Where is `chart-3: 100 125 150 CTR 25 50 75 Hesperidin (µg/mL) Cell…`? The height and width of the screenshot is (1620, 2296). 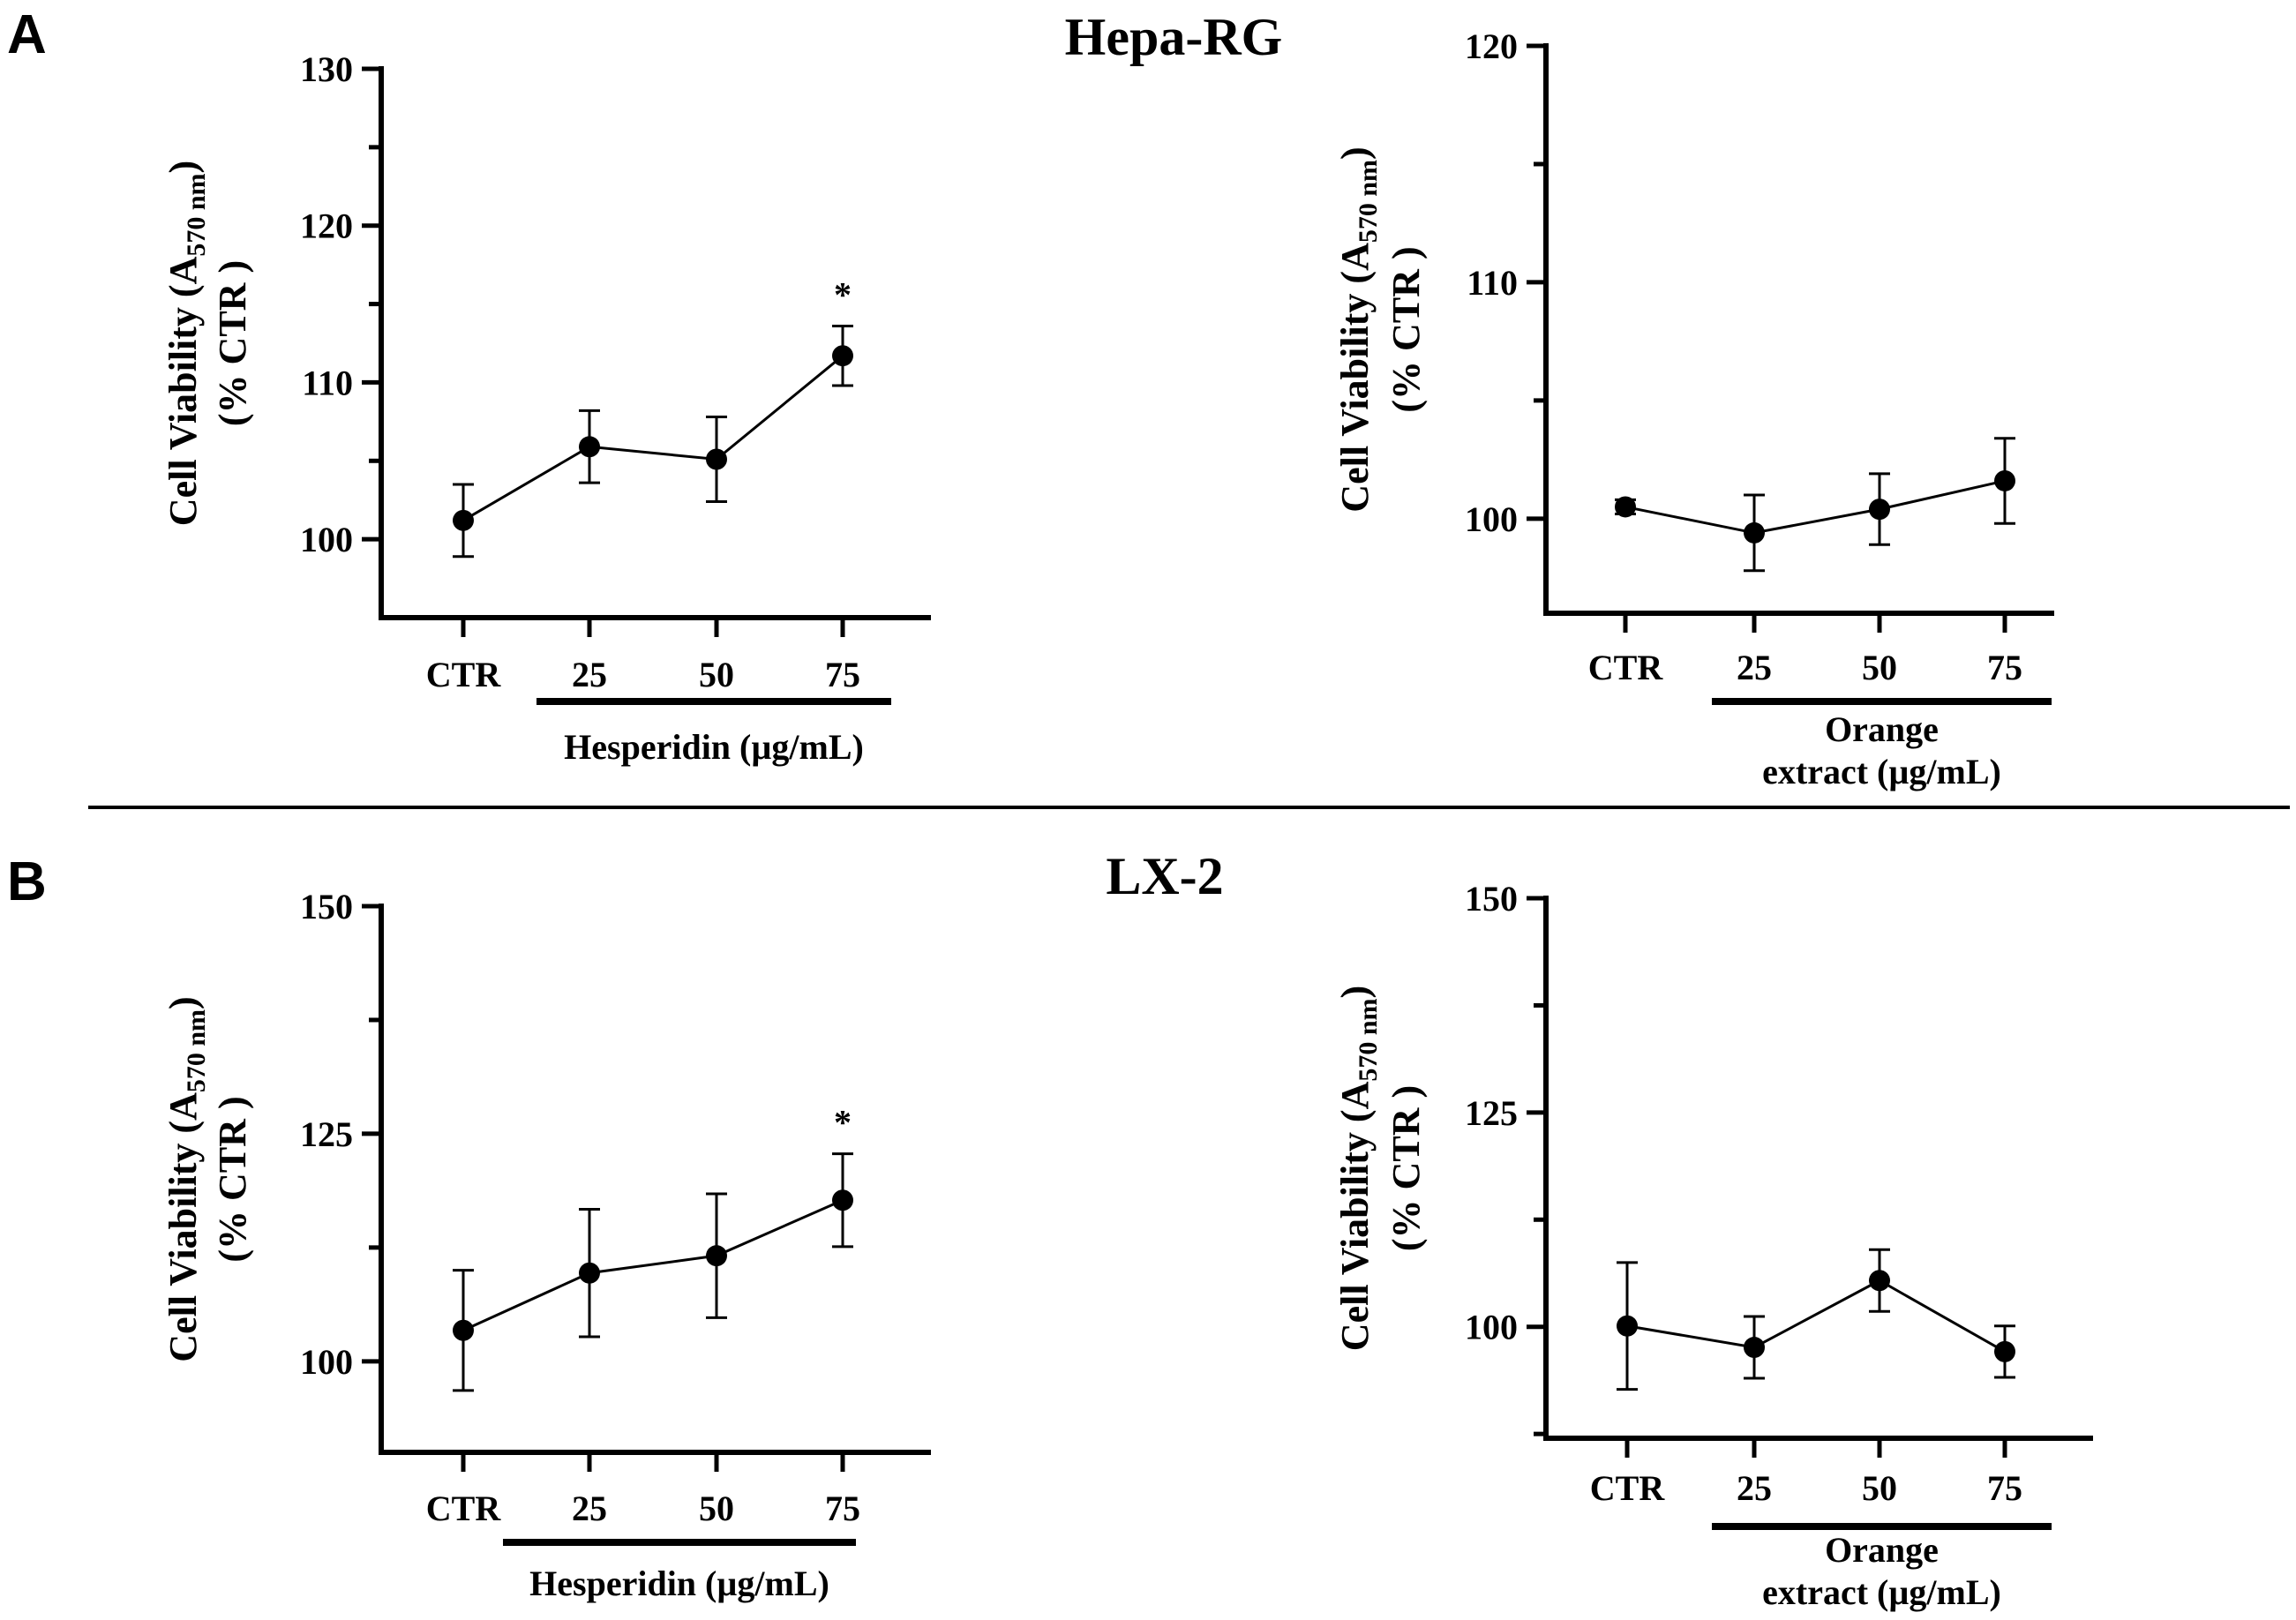 chart-3: 100 125 150 CTR 25 50 75 Hesperidin (µg/mL) Cell… is located at coordinates (546, 1245).